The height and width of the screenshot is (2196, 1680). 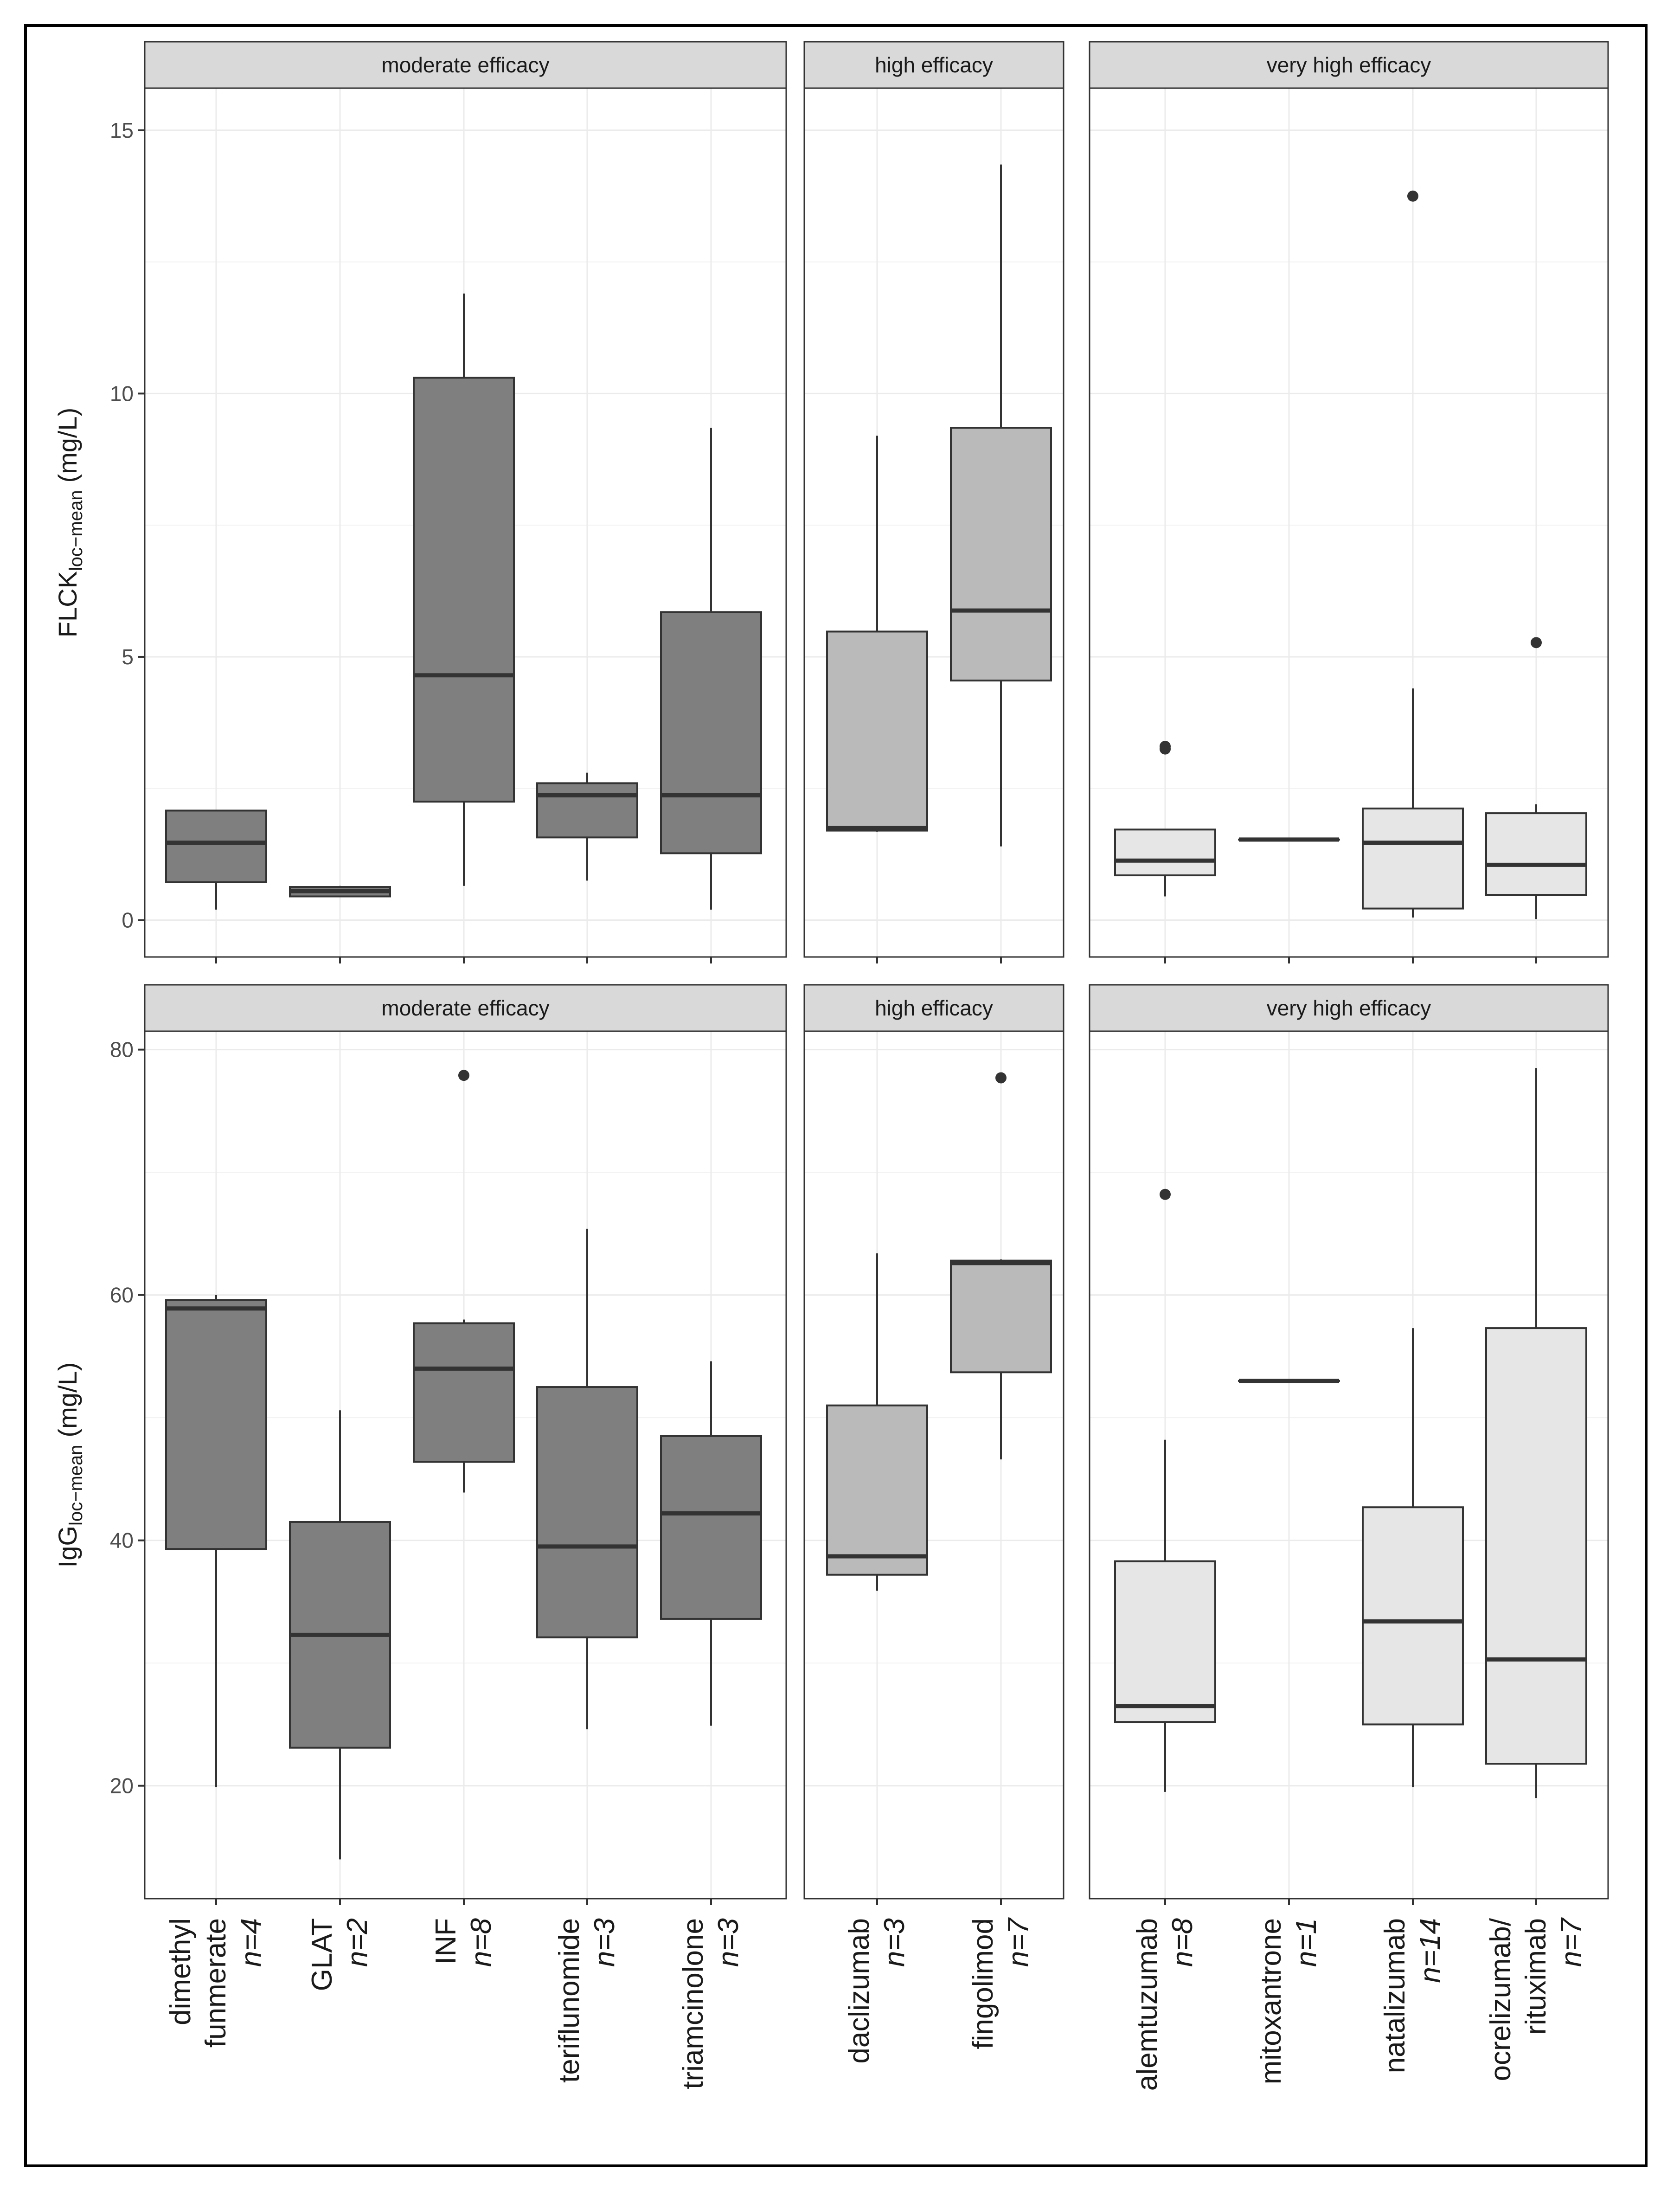 What do you see at coordinates (340, 1635) in the screenshot?
I see `box-glat` at bounding box center [340, 1635].